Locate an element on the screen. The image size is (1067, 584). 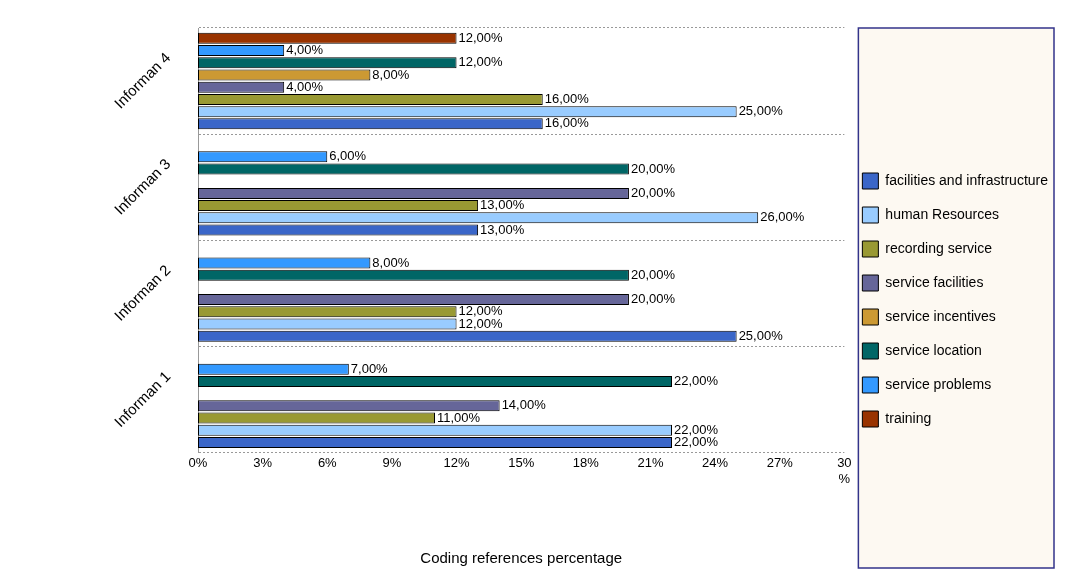
legend-label: facilities and infrastructure is located at coordinates (967, 179).